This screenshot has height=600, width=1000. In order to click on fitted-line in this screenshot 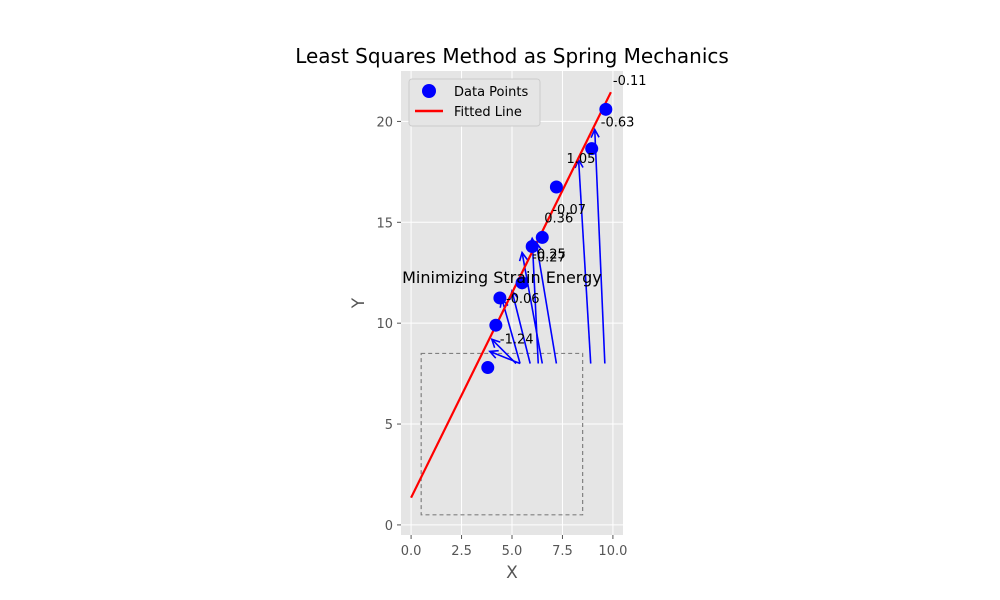, I will do `click(511, 295)`.